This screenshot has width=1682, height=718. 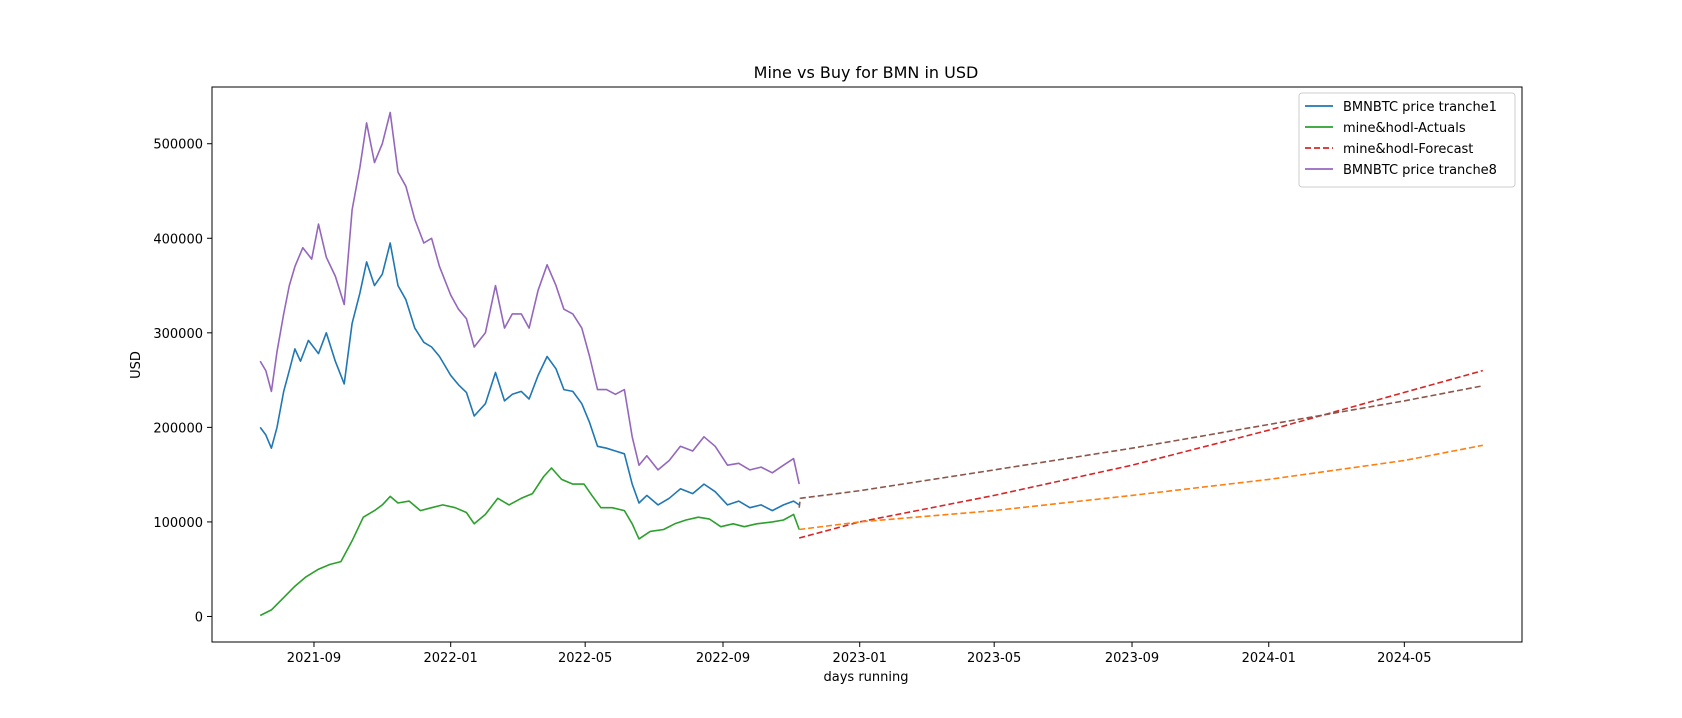 I want to click on legend-label-mine-hodl-actuals: mine&hodl-Actuals, so click(x=1404, y=128).